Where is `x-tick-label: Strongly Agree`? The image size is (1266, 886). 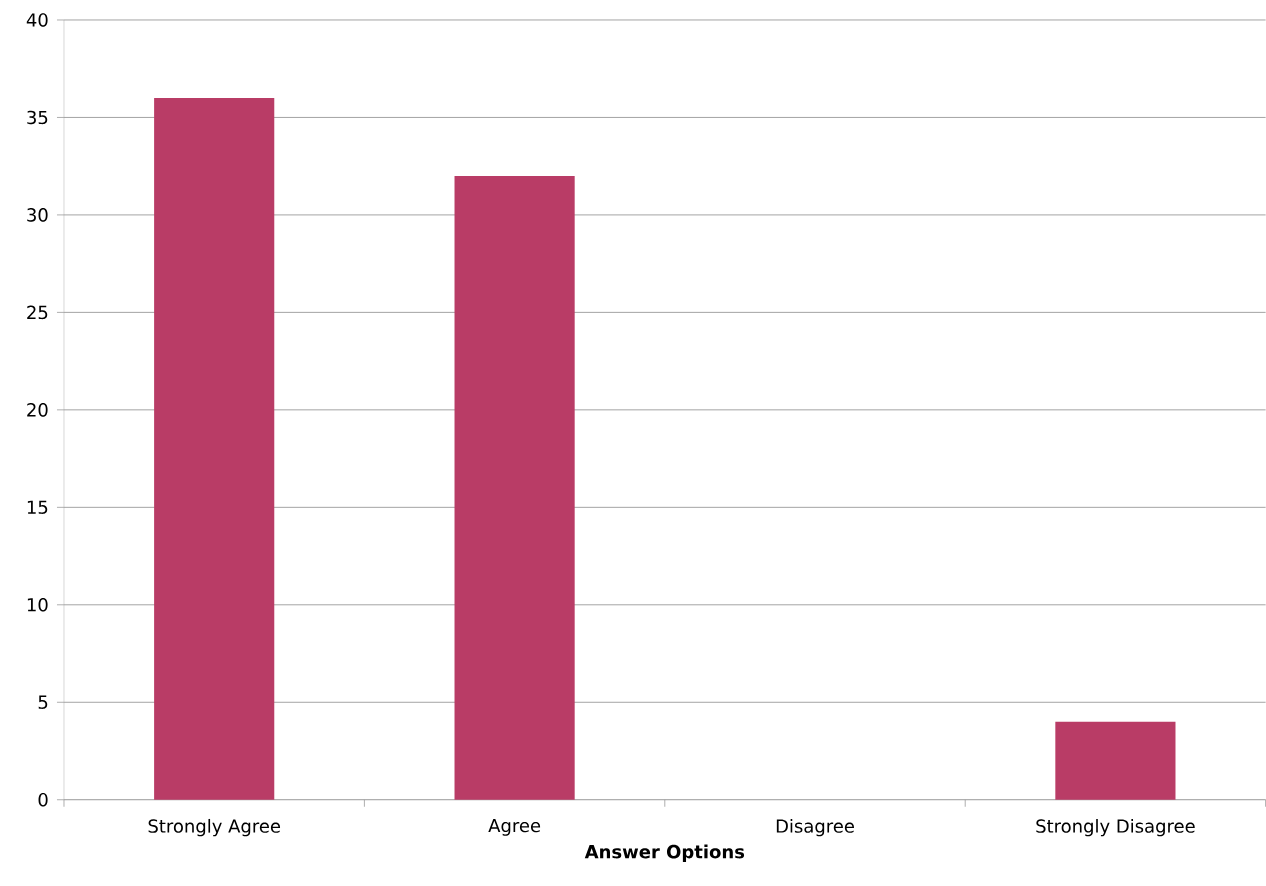 x-tick-label: Strongly Agree is located at coordinates (214, 828).